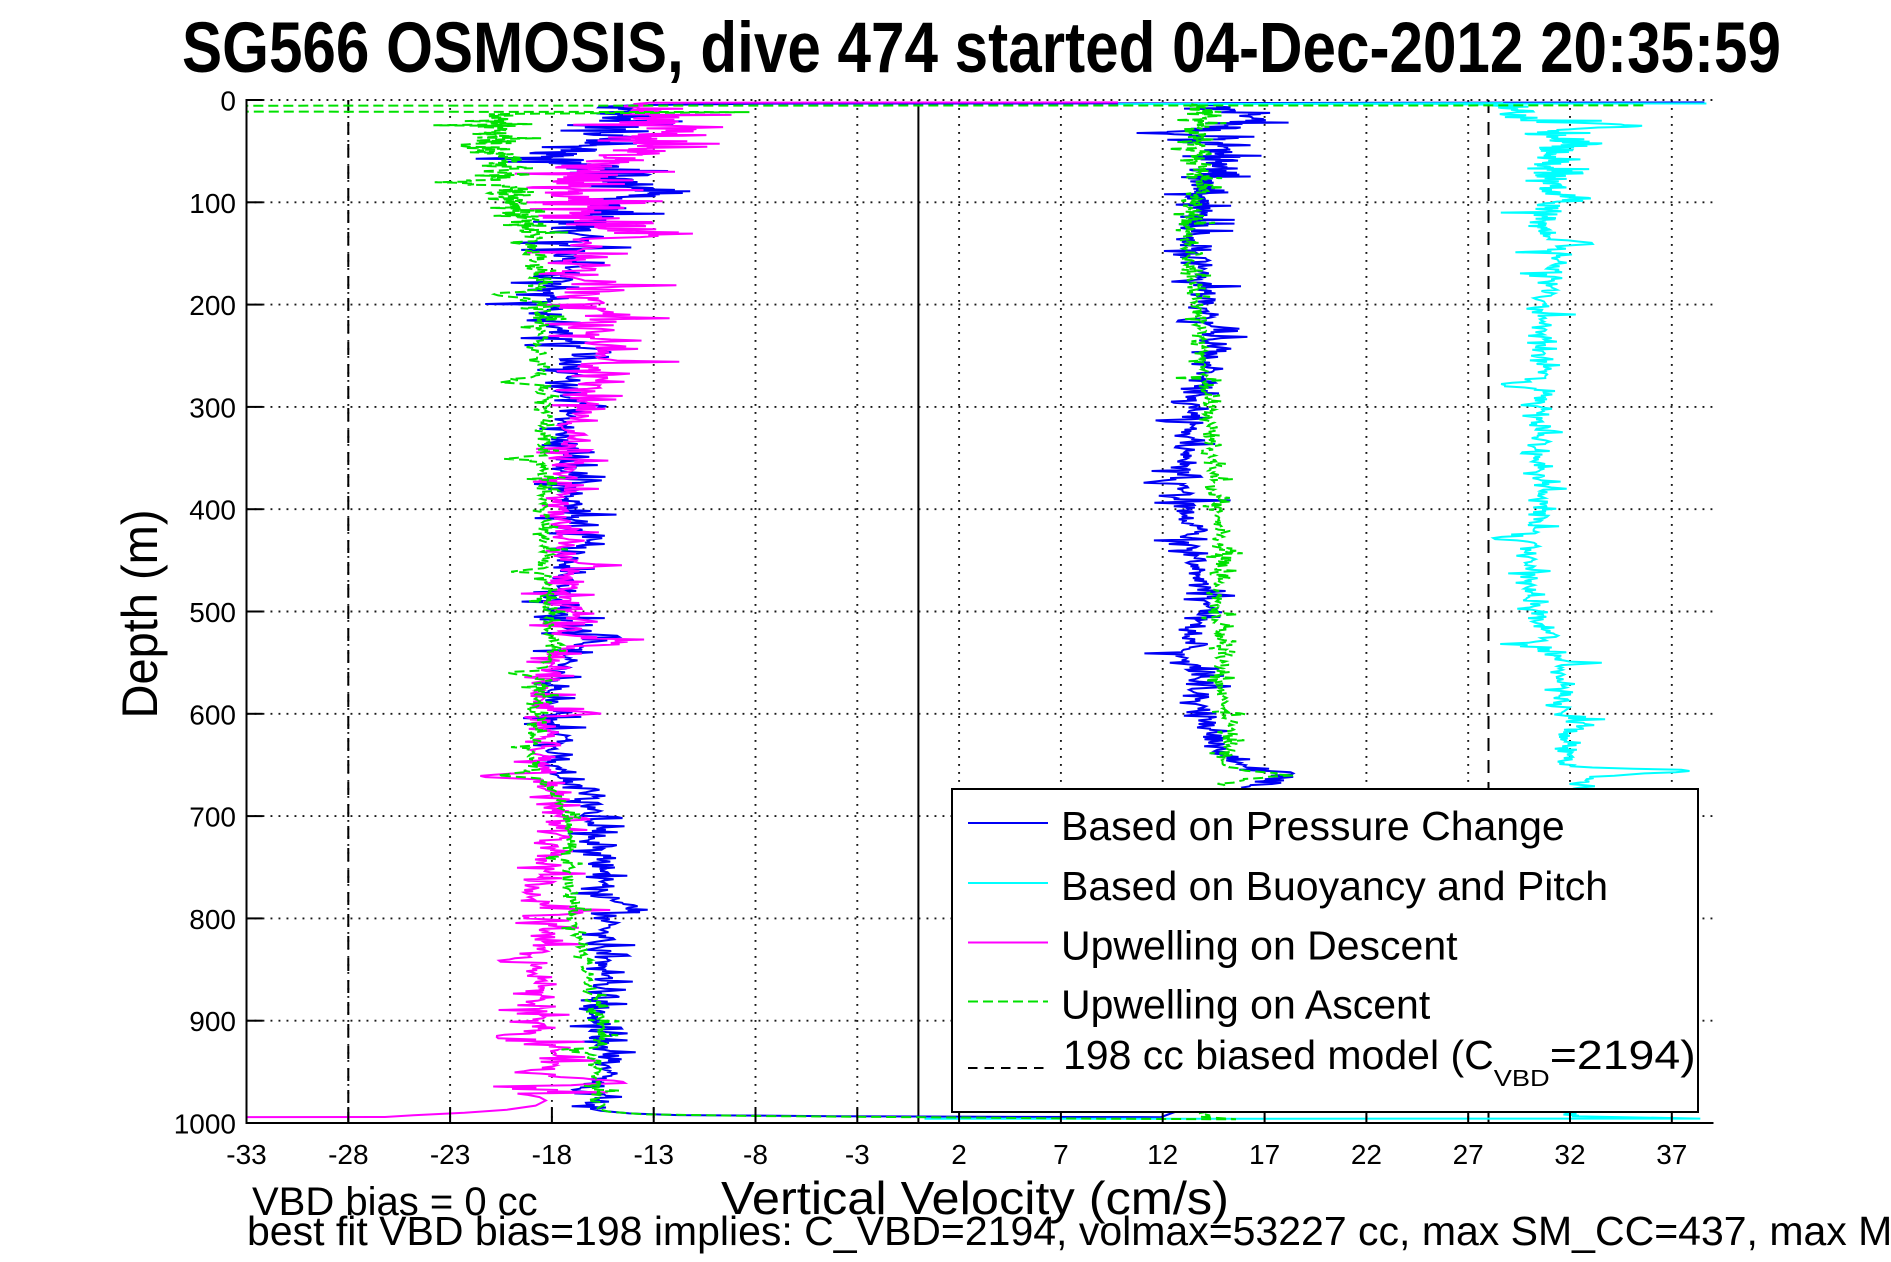 This screenshot has height=1262, width=1891. I want to click on svg-text: Based on Pressure Change, so click(1313, 826).